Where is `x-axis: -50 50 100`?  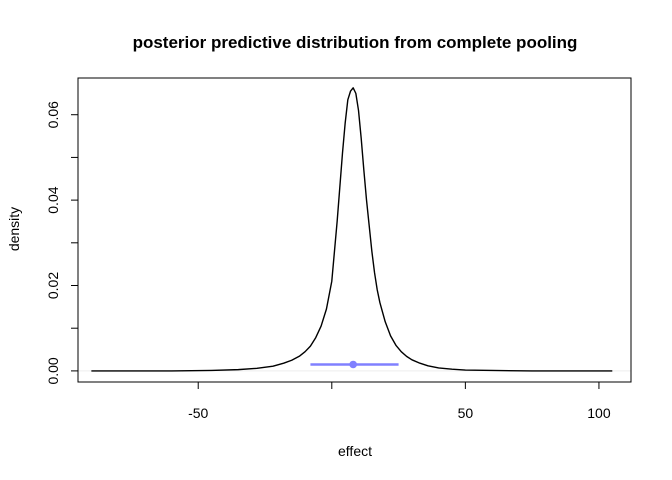
x-axis: -50 50 100 is located at coordinates (399, 401).